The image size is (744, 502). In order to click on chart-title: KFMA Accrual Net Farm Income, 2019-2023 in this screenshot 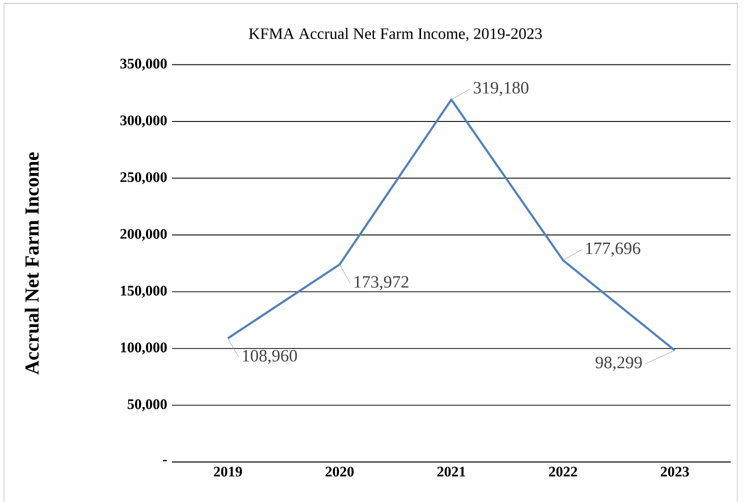, I will do `click(395, 35)`.